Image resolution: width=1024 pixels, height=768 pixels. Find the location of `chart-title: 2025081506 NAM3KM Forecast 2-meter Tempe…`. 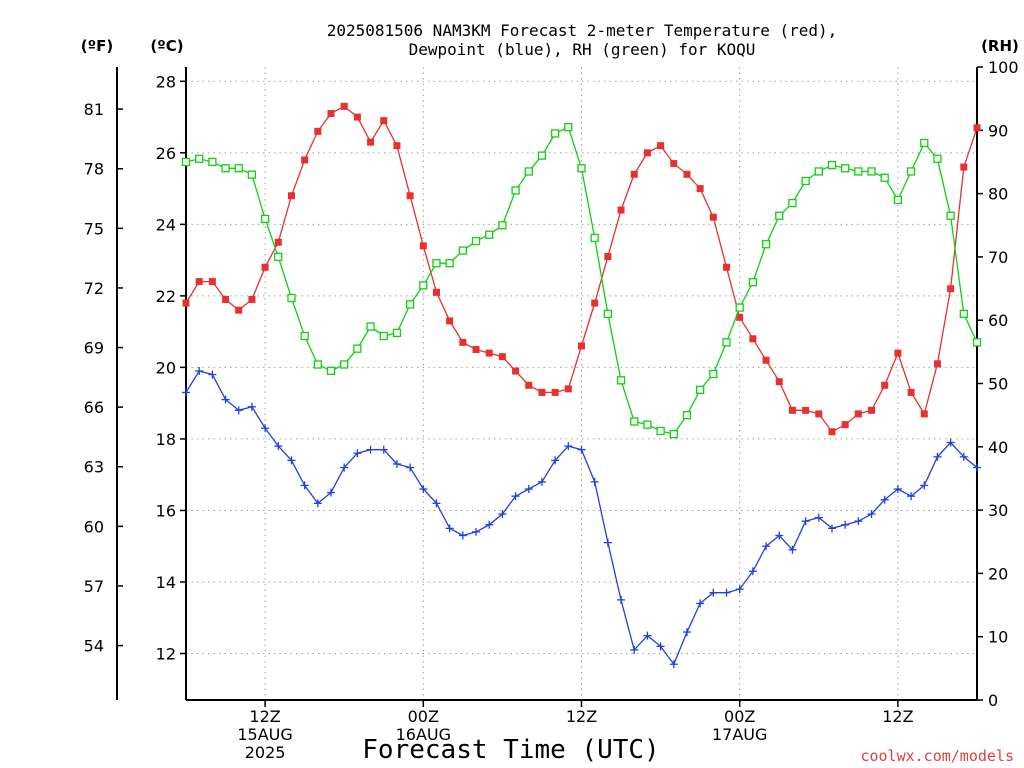

chart-title: 2025081506 NAM3KM Forecast 2-meter Tempe… is located at coordinates (582, 30).